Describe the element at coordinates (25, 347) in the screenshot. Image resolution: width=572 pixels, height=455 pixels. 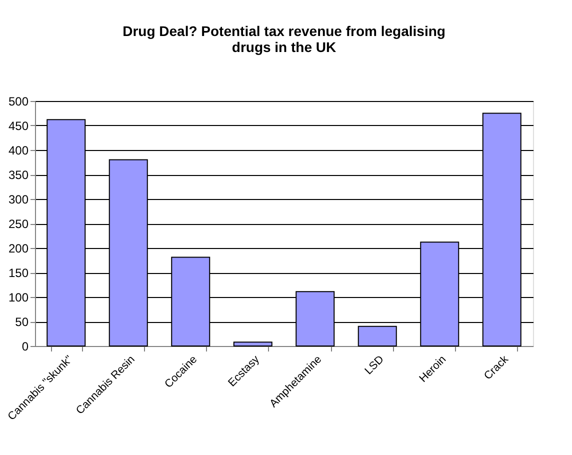
I see `y-tick-label: 0` at that location.